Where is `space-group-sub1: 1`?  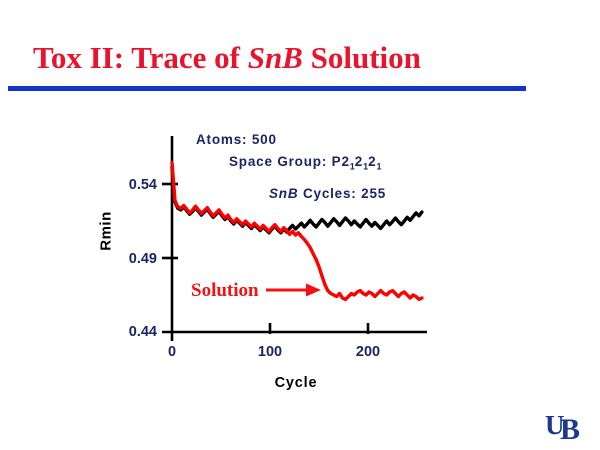
space-group-sub1: 1 is located at coordinates (352, 166).